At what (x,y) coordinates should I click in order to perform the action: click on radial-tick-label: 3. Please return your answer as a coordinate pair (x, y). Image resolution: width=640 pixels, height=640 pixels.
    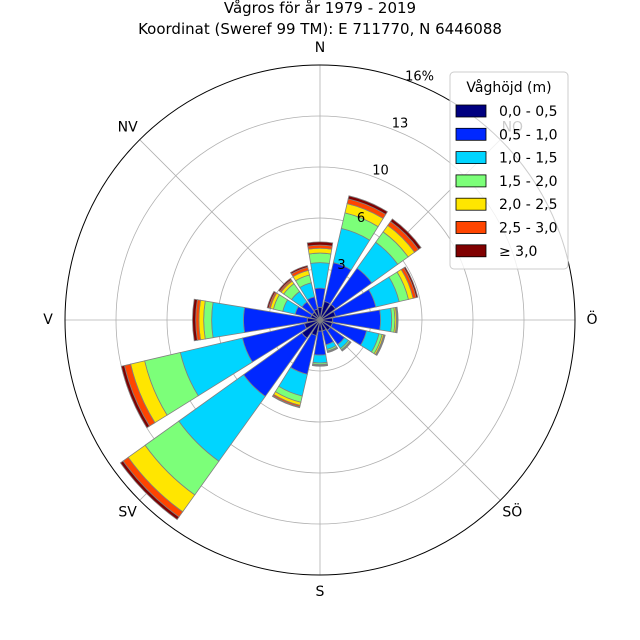
    Looking at the image, I should click on (341, 265).